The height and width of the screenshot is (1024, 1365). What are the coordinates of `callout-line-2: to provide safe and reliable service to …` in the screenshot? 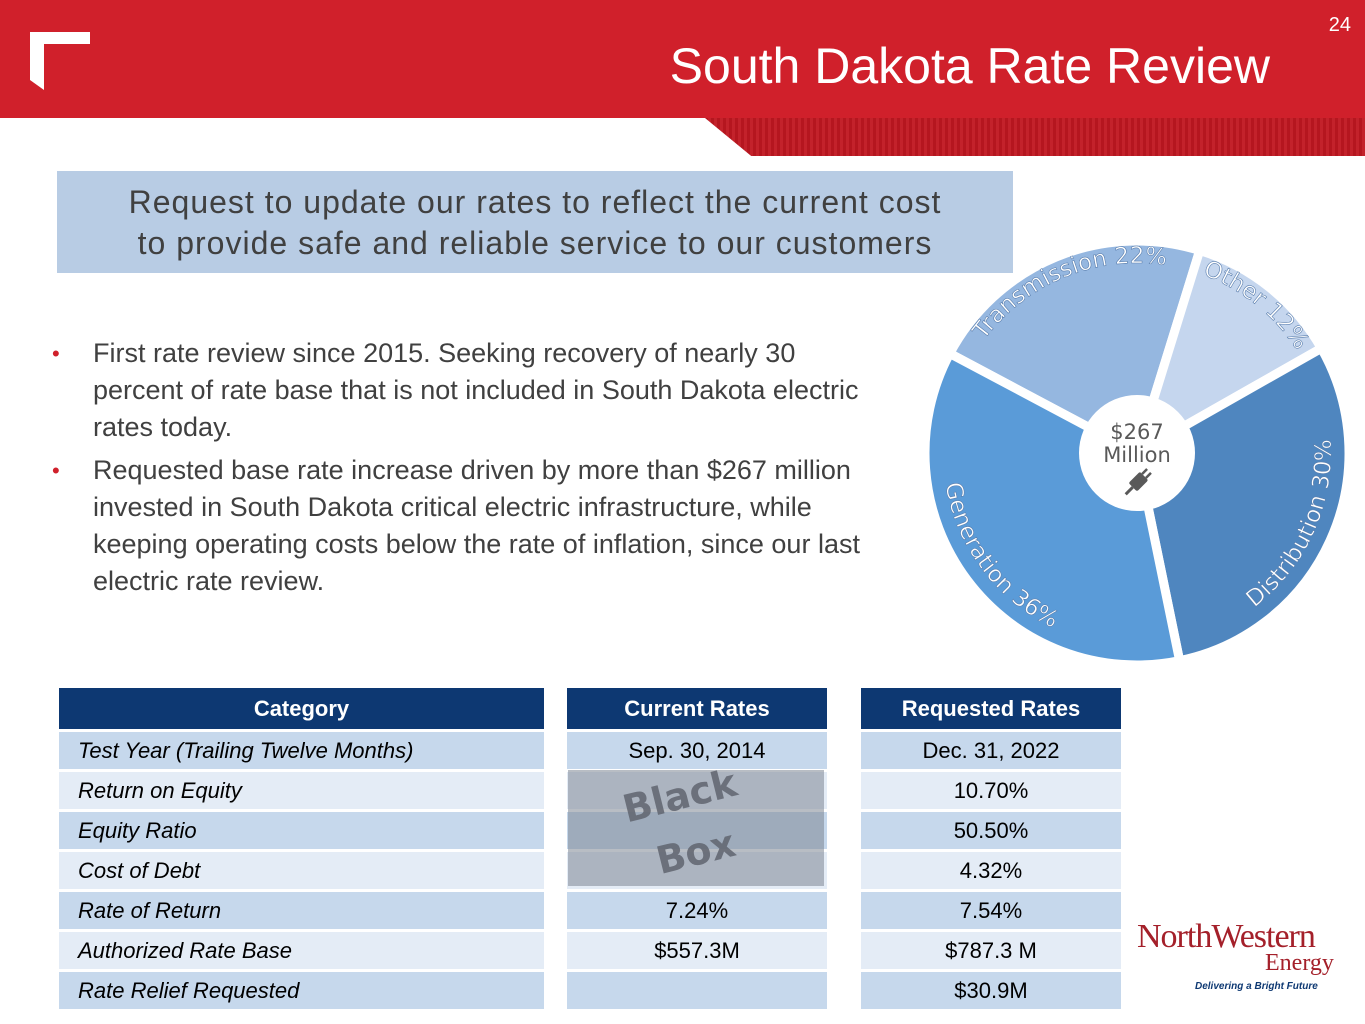 It's located at (535, 243).